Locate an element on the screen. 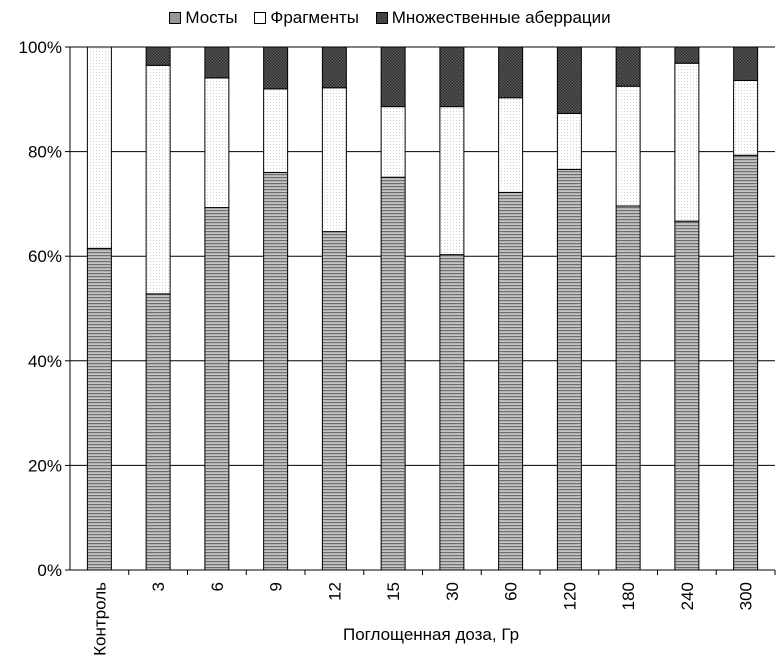  x-tick-label: 30 is located at coordinates (452, 591).